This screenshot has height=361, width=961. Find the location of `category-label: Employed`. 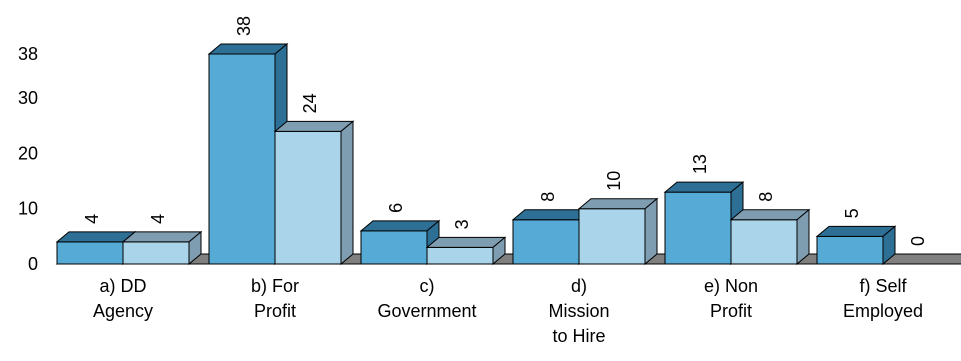

category-label: Employed is located at coordinates (883, 311).